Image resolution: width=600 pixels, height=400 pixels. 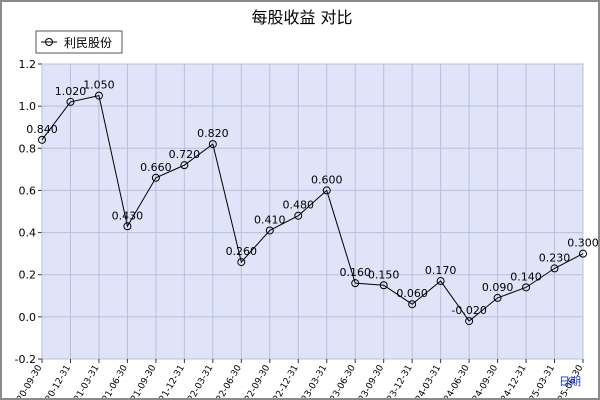 What do you see at coordinates (27, 380) in the screenshot?
I see `x-tick-label: 2020-09-30` at bounding box center [27, 380].